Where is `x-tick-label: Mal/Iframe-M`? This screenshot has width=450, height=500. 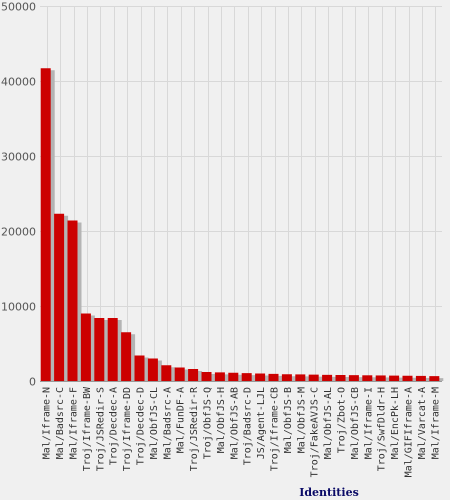
x-tick-label: Mal/Iframe-M is located at coordinates (435, 423).